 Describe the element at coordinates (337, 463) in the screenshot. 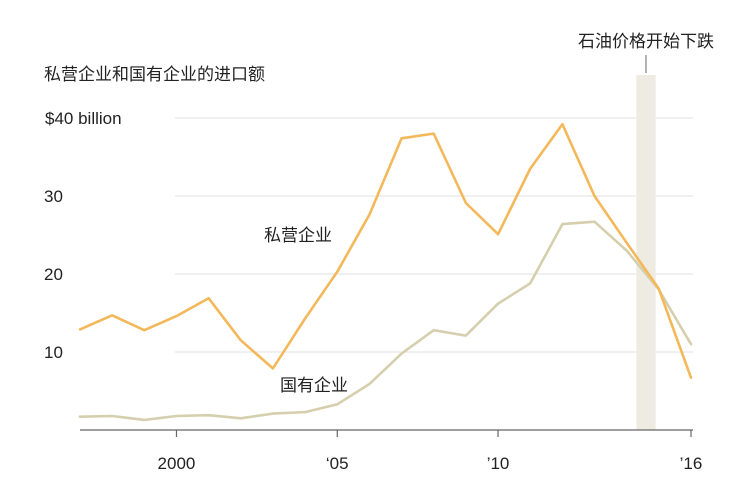

I see `x-tick-label-2005: ‘05` at that location.